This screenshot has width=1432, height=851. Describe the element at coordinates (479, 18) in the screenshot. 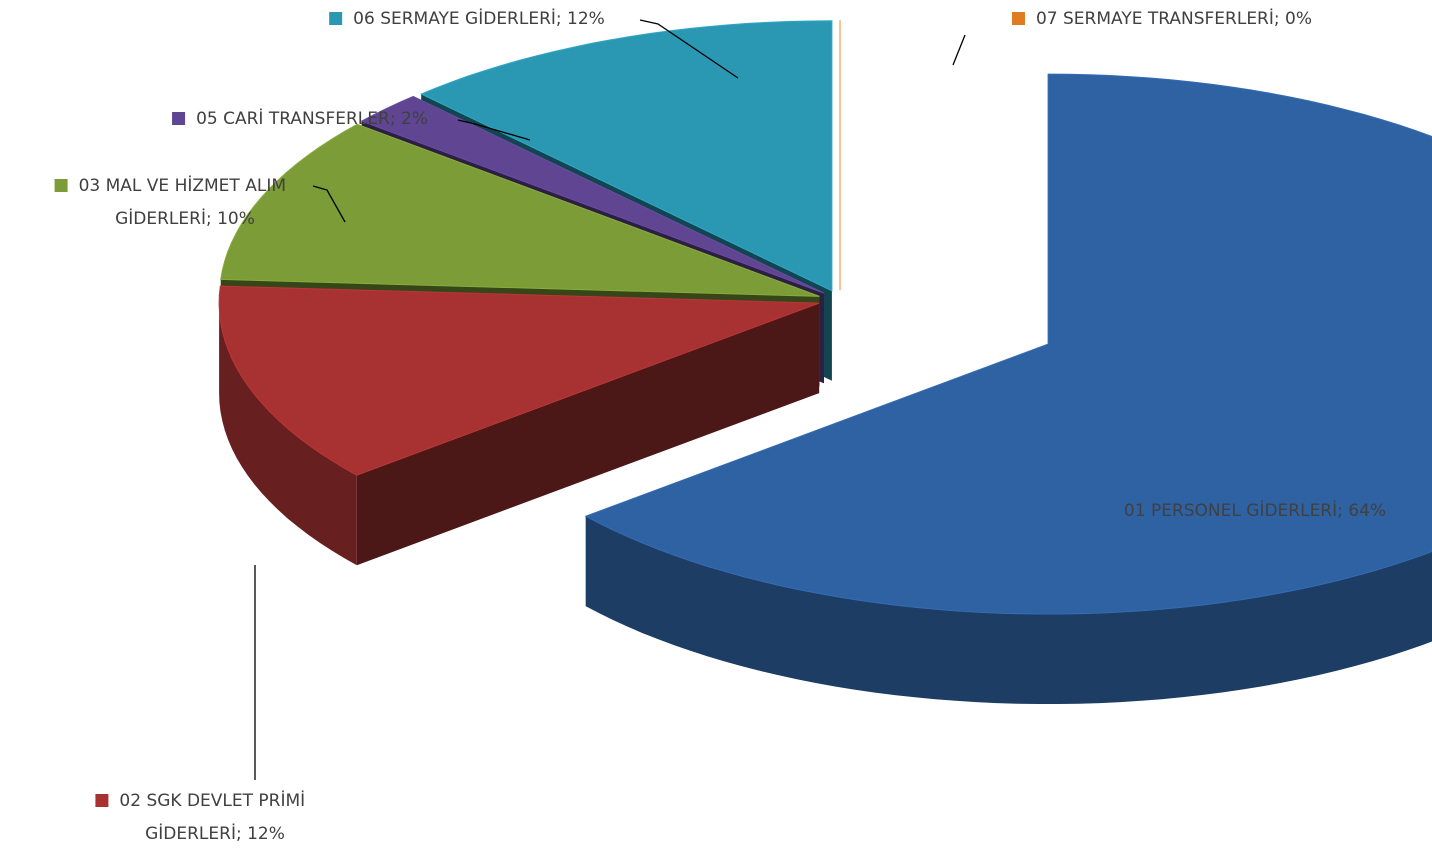

I see `data-label: 06 SERMAYE GİDERLERİ; 12%` at that location.